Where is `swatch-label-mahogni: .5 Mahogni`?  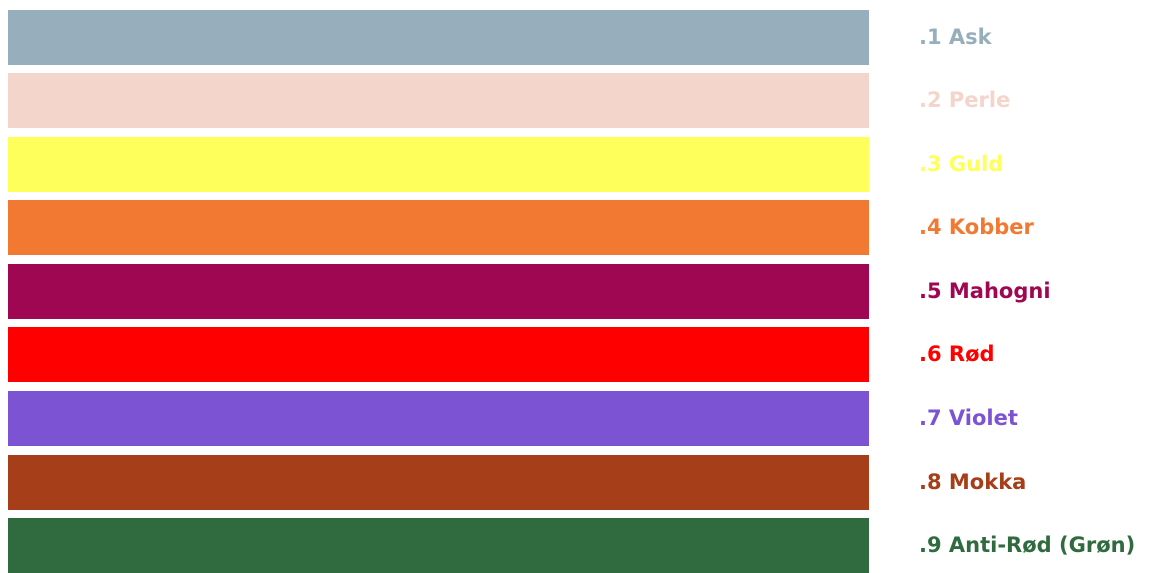
swatch-label-mahogni: .5 Mahogni is located at coordinates (985, 291).